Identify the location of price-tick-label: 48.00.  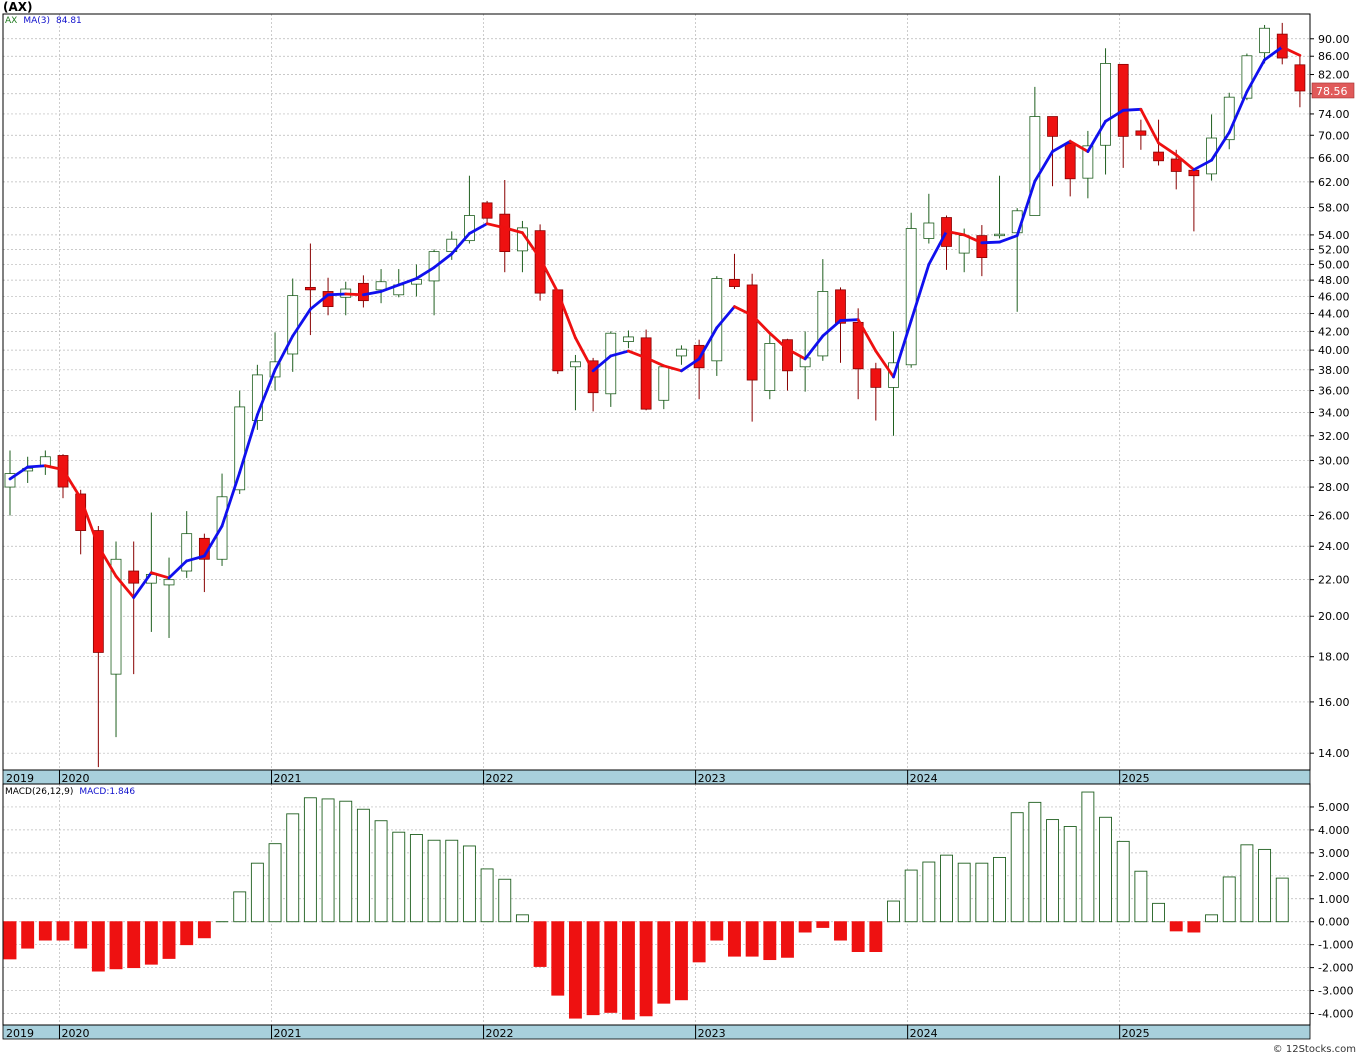
(1334, 280).